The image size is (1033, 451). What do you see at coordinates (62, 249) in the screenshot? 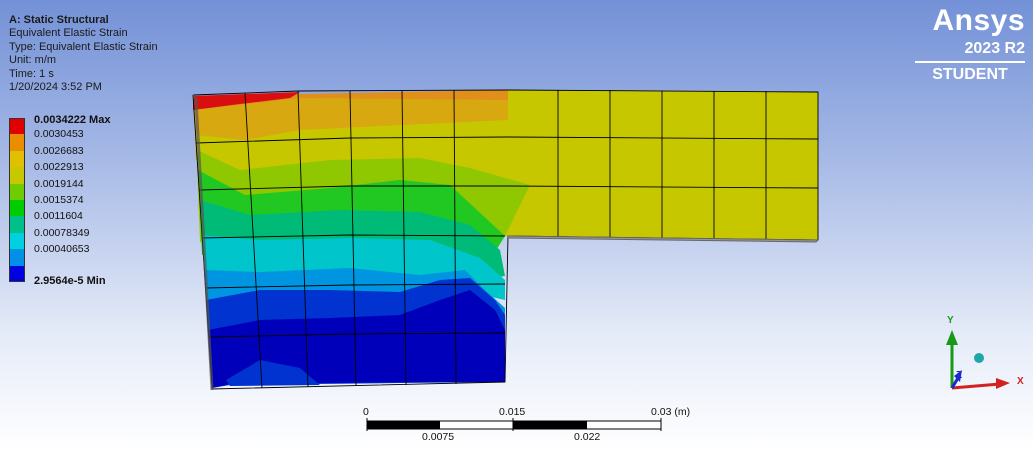
I see `legend-value: 0.00040653` at bounding box center [62, 249].